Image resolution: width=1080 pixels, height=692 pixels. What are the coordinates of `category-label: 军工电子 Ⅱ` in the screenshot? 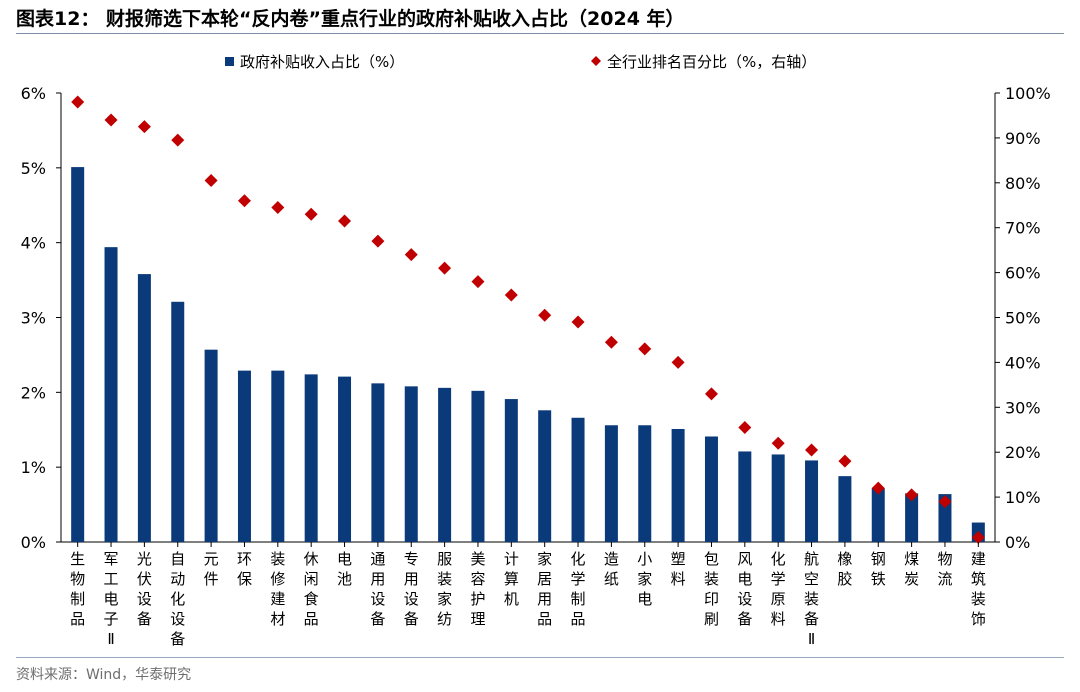 It's located at (111, 599).